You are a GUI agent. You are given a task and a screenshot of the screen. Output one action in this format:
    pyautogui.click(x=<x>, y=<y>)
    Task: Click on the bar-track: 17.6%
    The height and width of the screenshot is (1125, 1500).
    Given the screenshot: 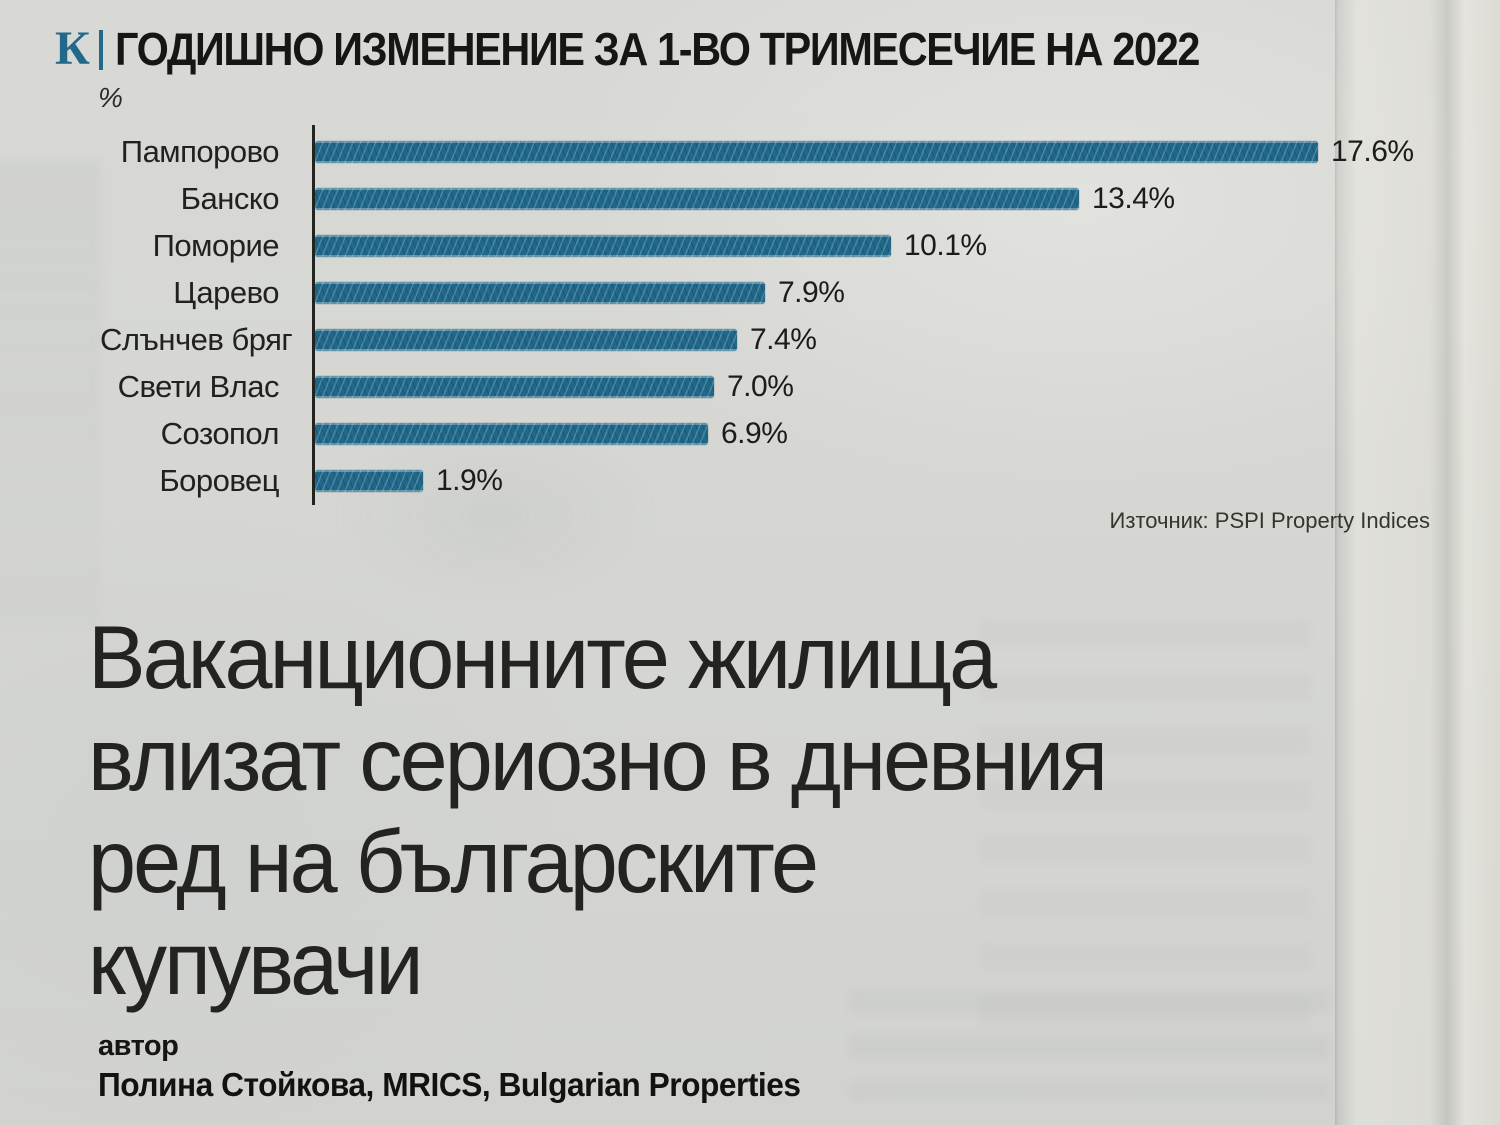 What is the action you would take?
    pyautogui.click(x=878, y=152)
    